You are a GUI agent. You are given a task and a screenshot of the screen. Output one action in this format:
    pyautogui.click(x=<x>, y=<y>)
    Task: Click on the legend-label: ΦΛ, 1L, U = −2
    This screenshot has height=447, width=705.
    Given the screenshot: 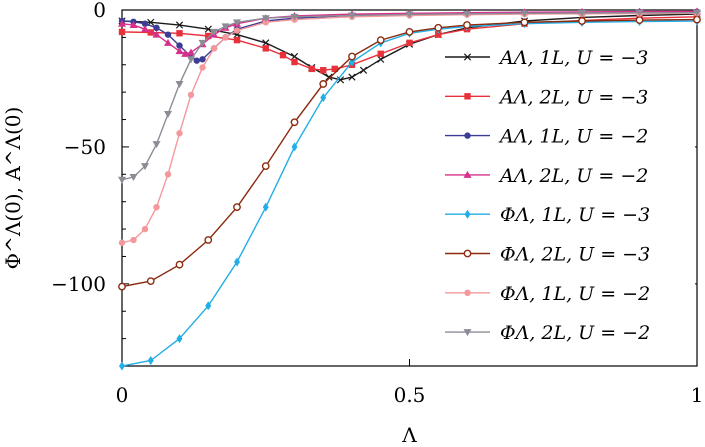 What is the action you would take?
    pyautogui.click(x=575, y=294)
    